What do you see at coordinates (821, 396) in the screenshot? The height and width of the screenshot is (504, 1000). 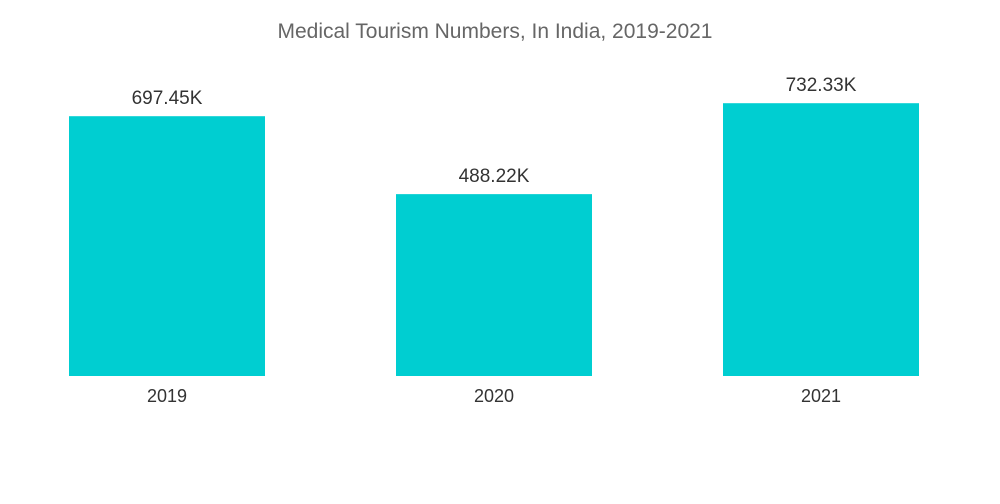 I see `x-tick-2021: 2021` at bounding box center [821, 396].